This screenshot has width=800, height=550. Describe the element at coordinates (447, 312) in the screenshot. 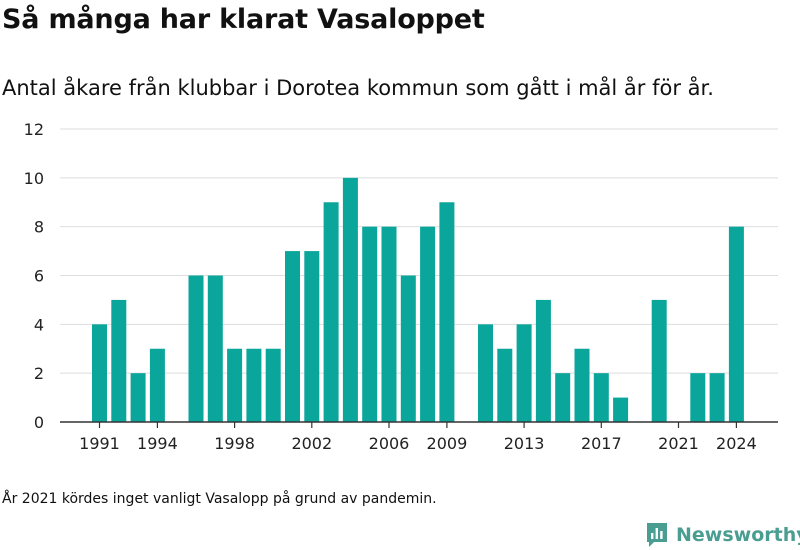

I see `bar-2009` at that location.